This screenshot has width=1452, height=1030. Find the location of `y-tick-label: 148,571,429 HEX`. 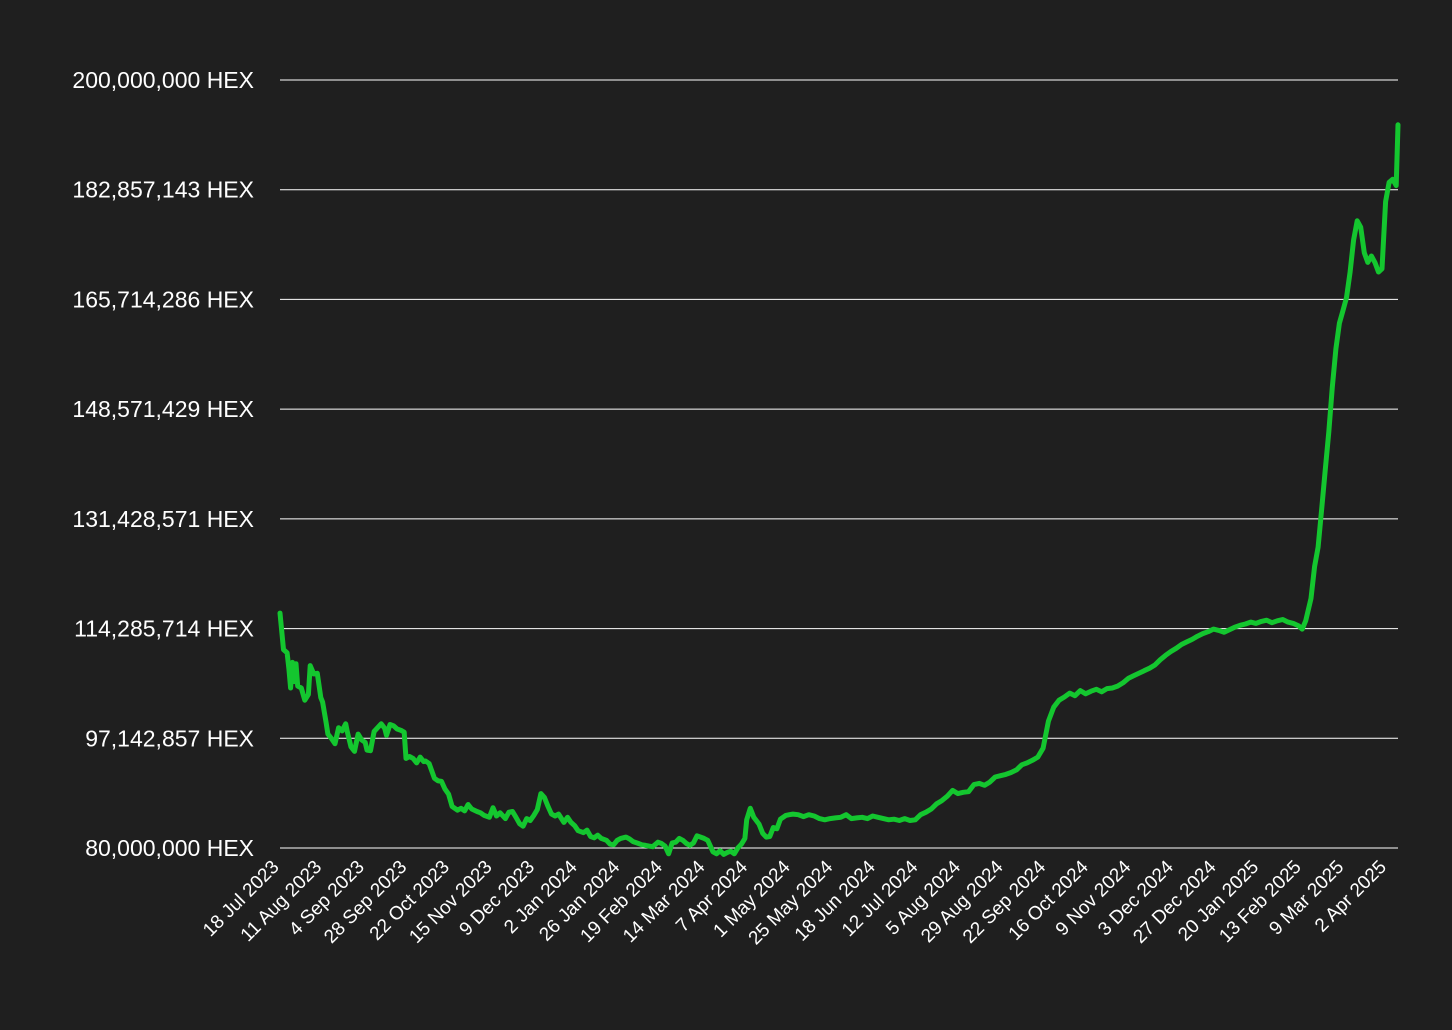

y-tick-label: 148,571,429 HEX is located at coordinates (163, 409).